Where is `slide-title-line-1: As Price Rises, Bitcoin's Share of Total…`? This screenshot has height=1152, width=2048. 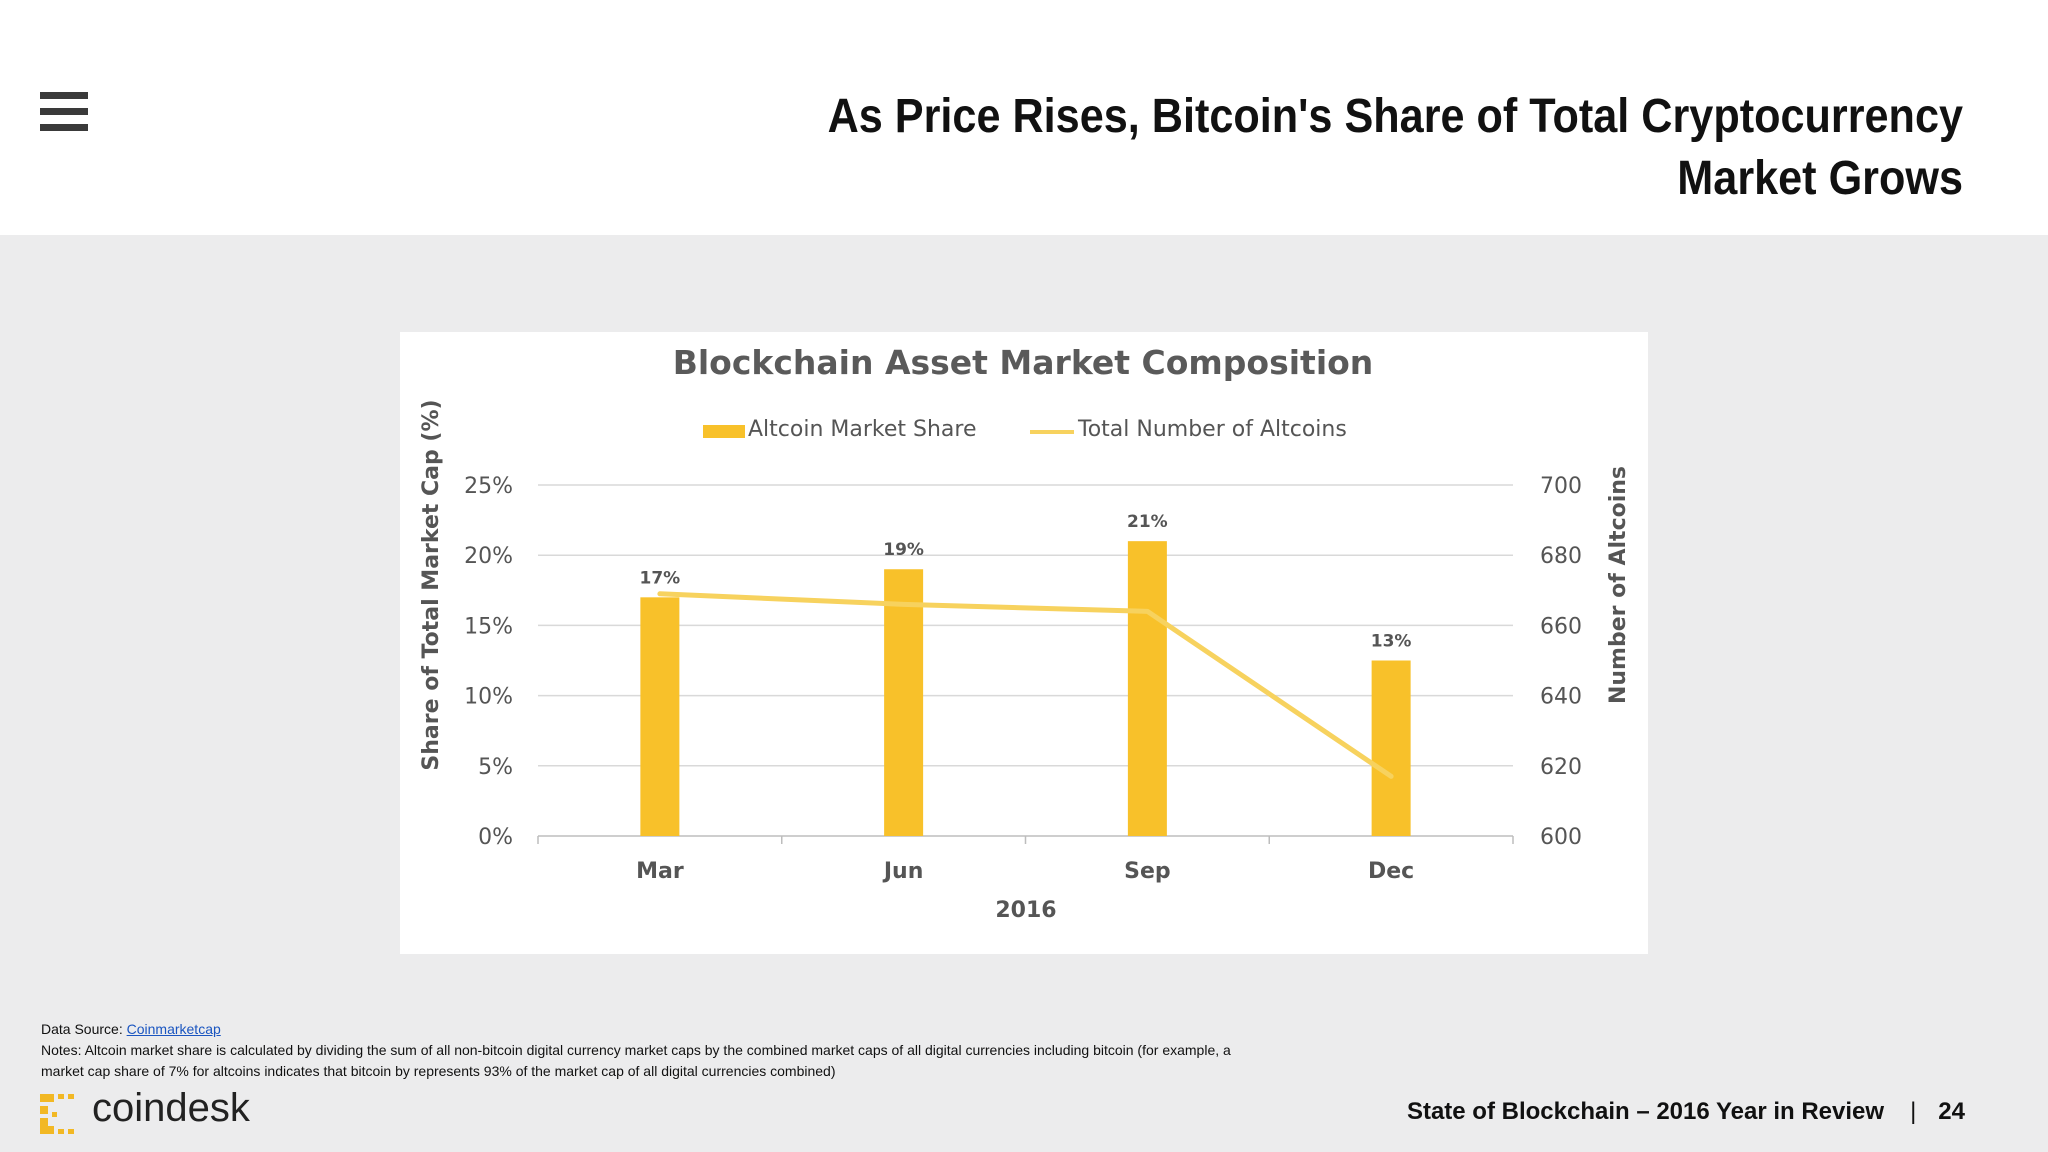 slide-title-line-1: As Price Rises, Bitcoin's Share of Total… is located at coordinates (1395, 116).